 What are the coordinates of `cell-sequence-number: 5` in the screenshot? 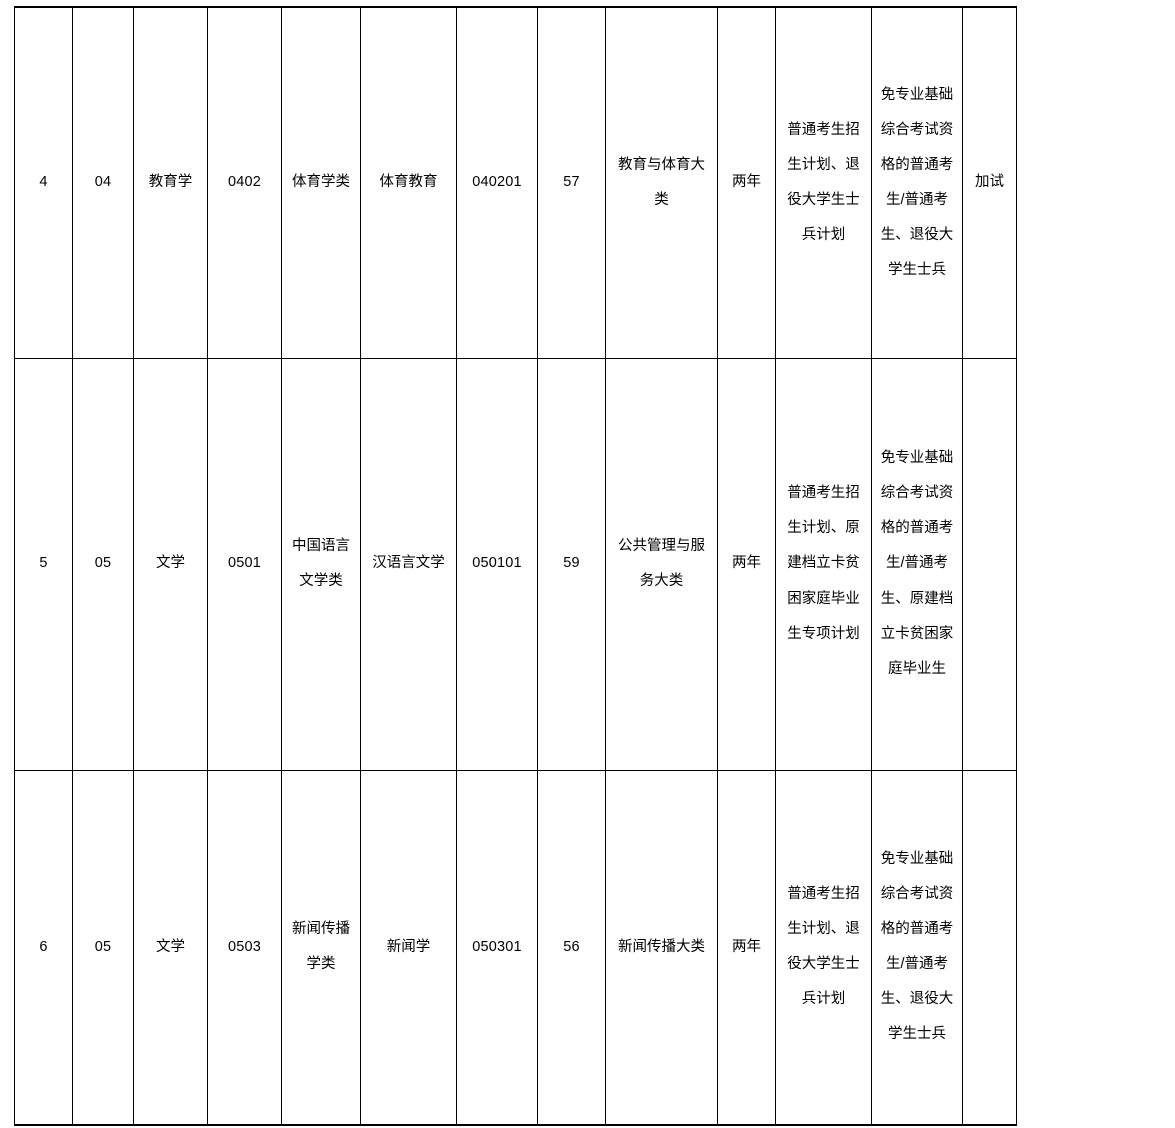 It's located at (43, 564).